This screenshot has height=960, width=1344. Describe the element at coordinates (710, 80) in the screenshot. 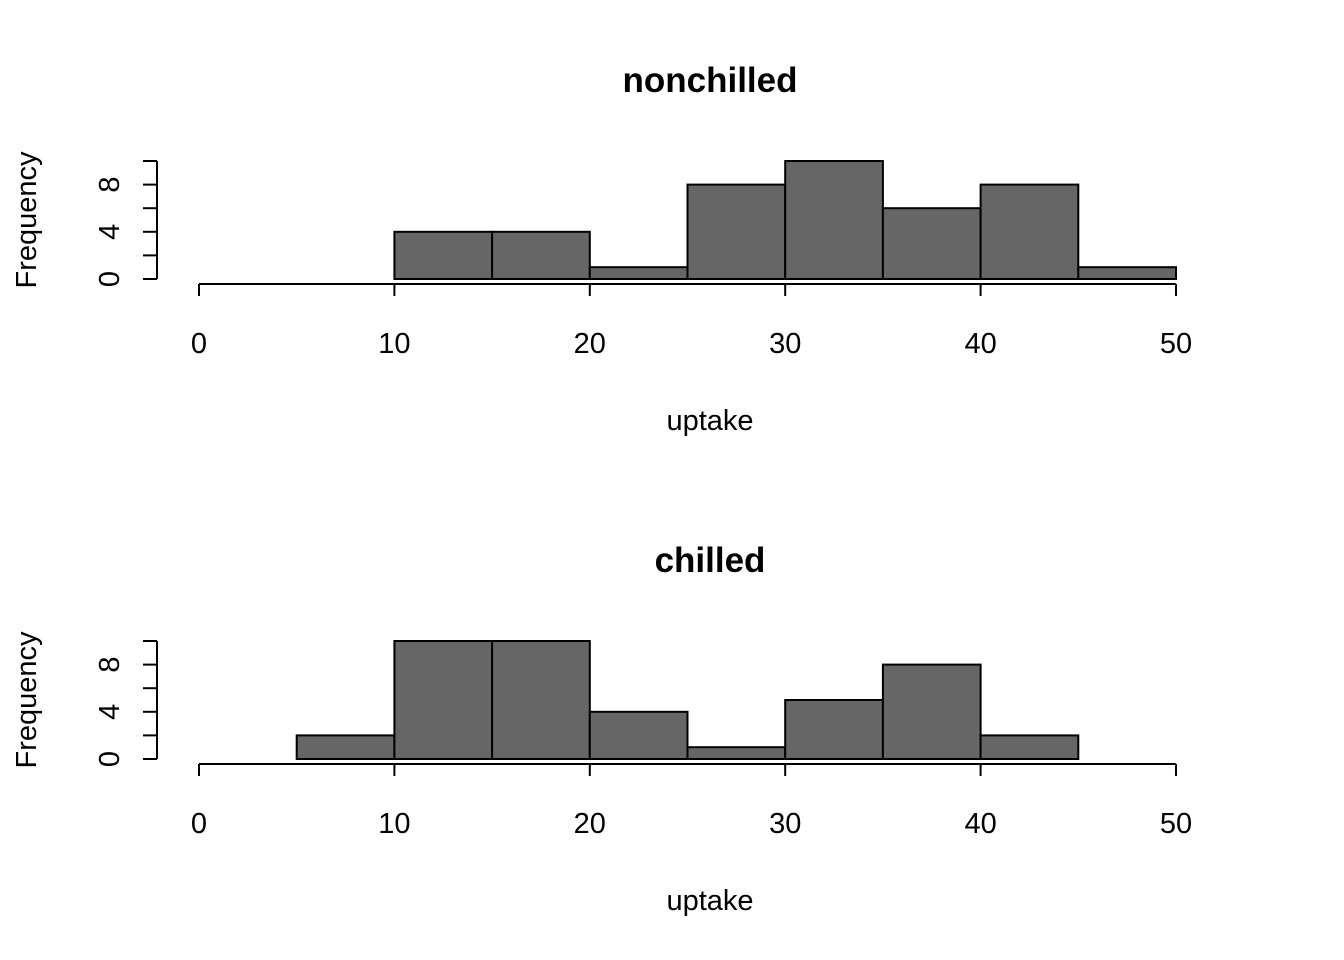

I see `chart-title: nonchilled` at that location.